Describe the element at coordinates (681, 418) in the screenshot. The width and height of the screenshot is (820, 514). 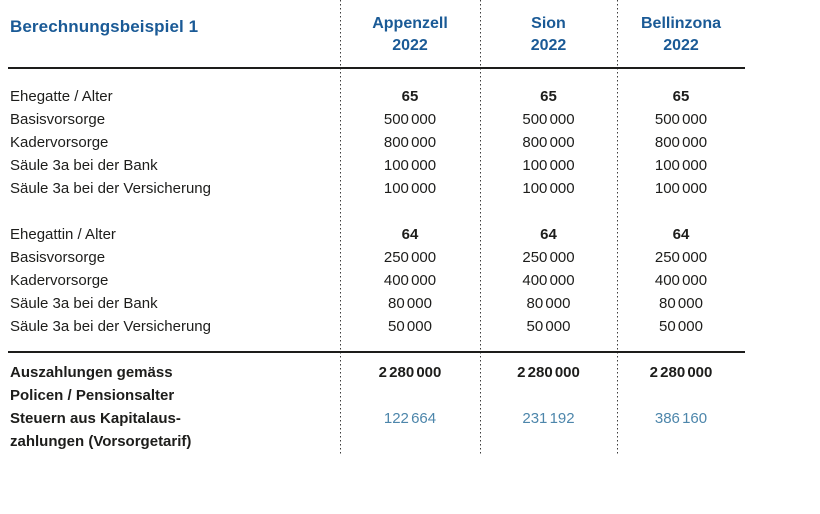
I see `summary-value: 386 160` at that location.